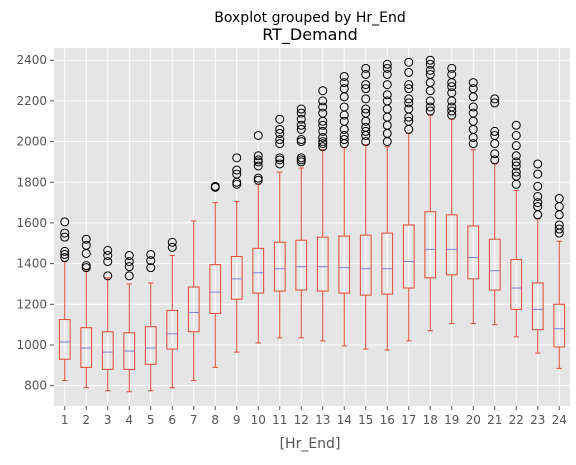 The height and width of the screenshot is (465, 576). What do you see at coordinates (494, 420) in the screenshot?
I see `x-tick-label: 21` at bounding box center [494, 420].